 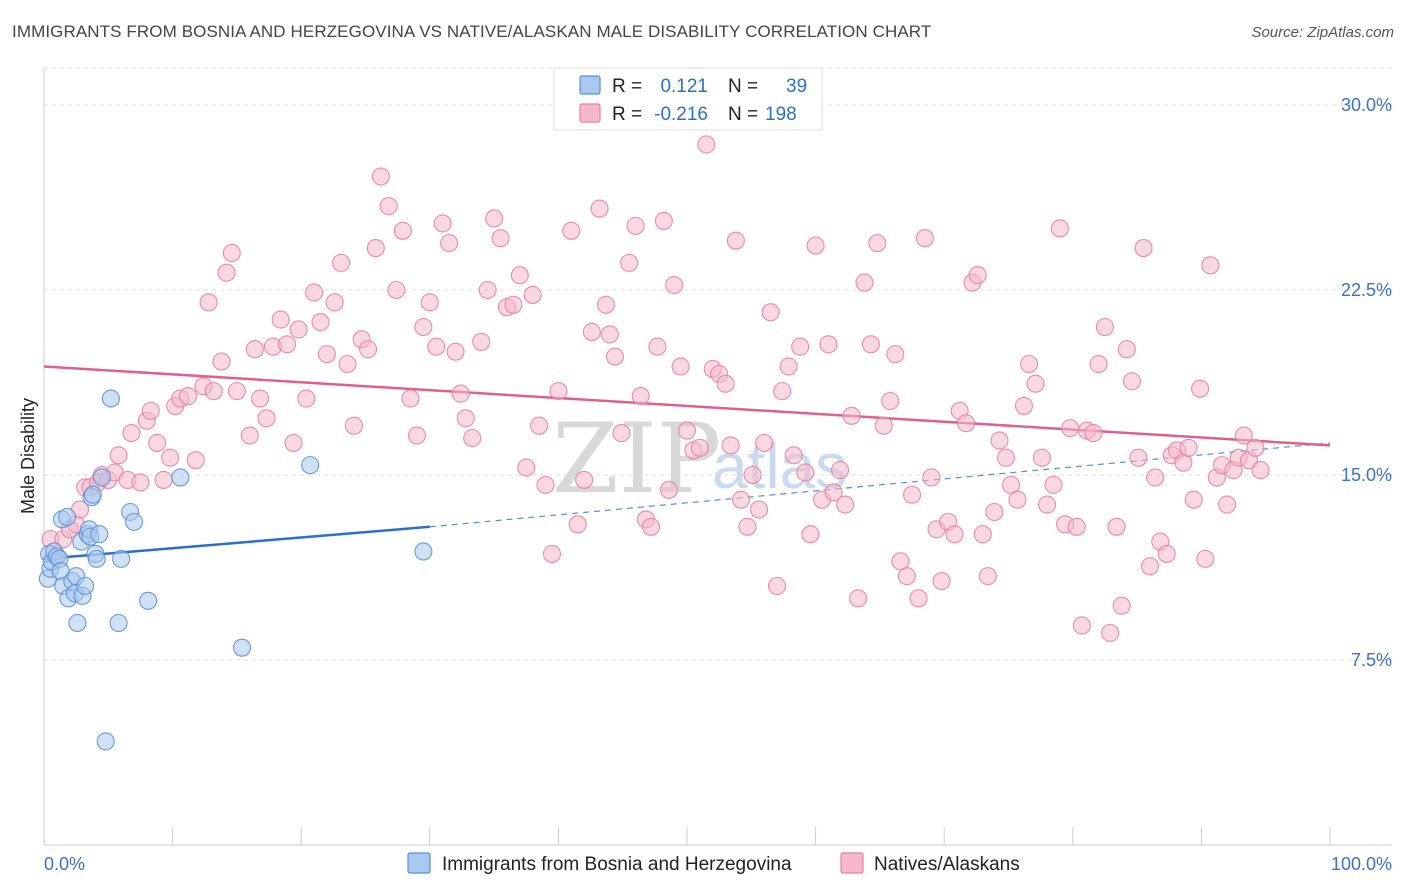 What do you see at coordinates (236, 543) in the screenshot?
I see `trend-line-bosnia` at bounding box center [236, 543].